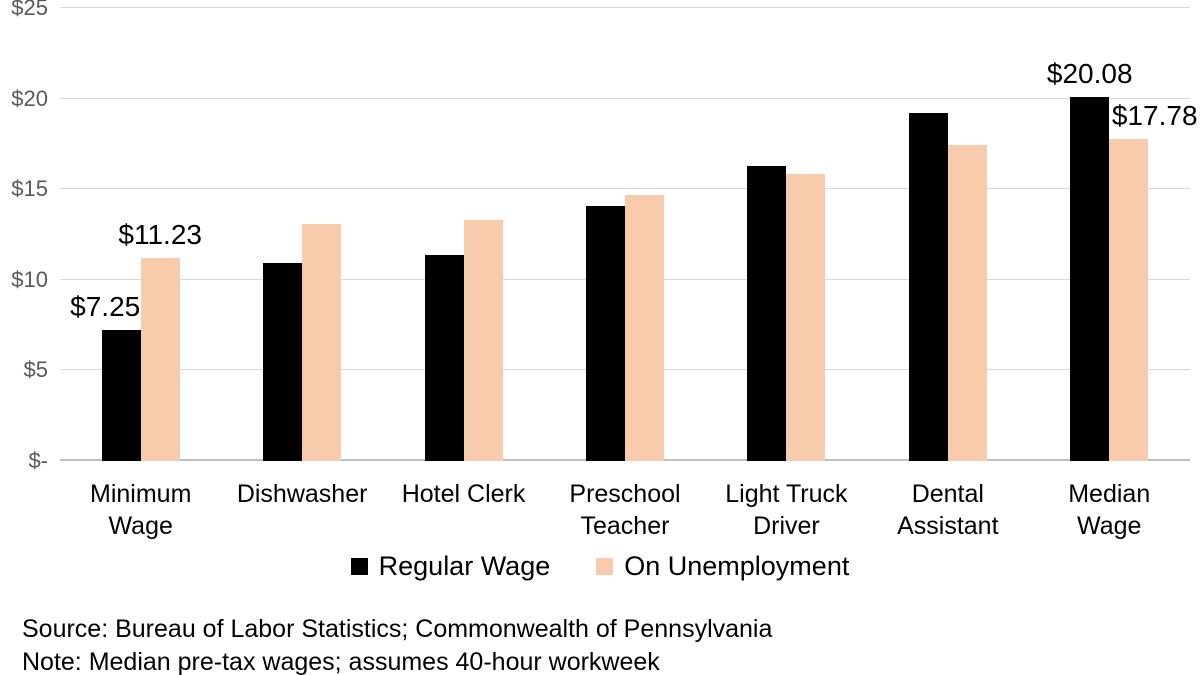  I want to click on bar-unemployment-minimum-wage, so click(160, 359).